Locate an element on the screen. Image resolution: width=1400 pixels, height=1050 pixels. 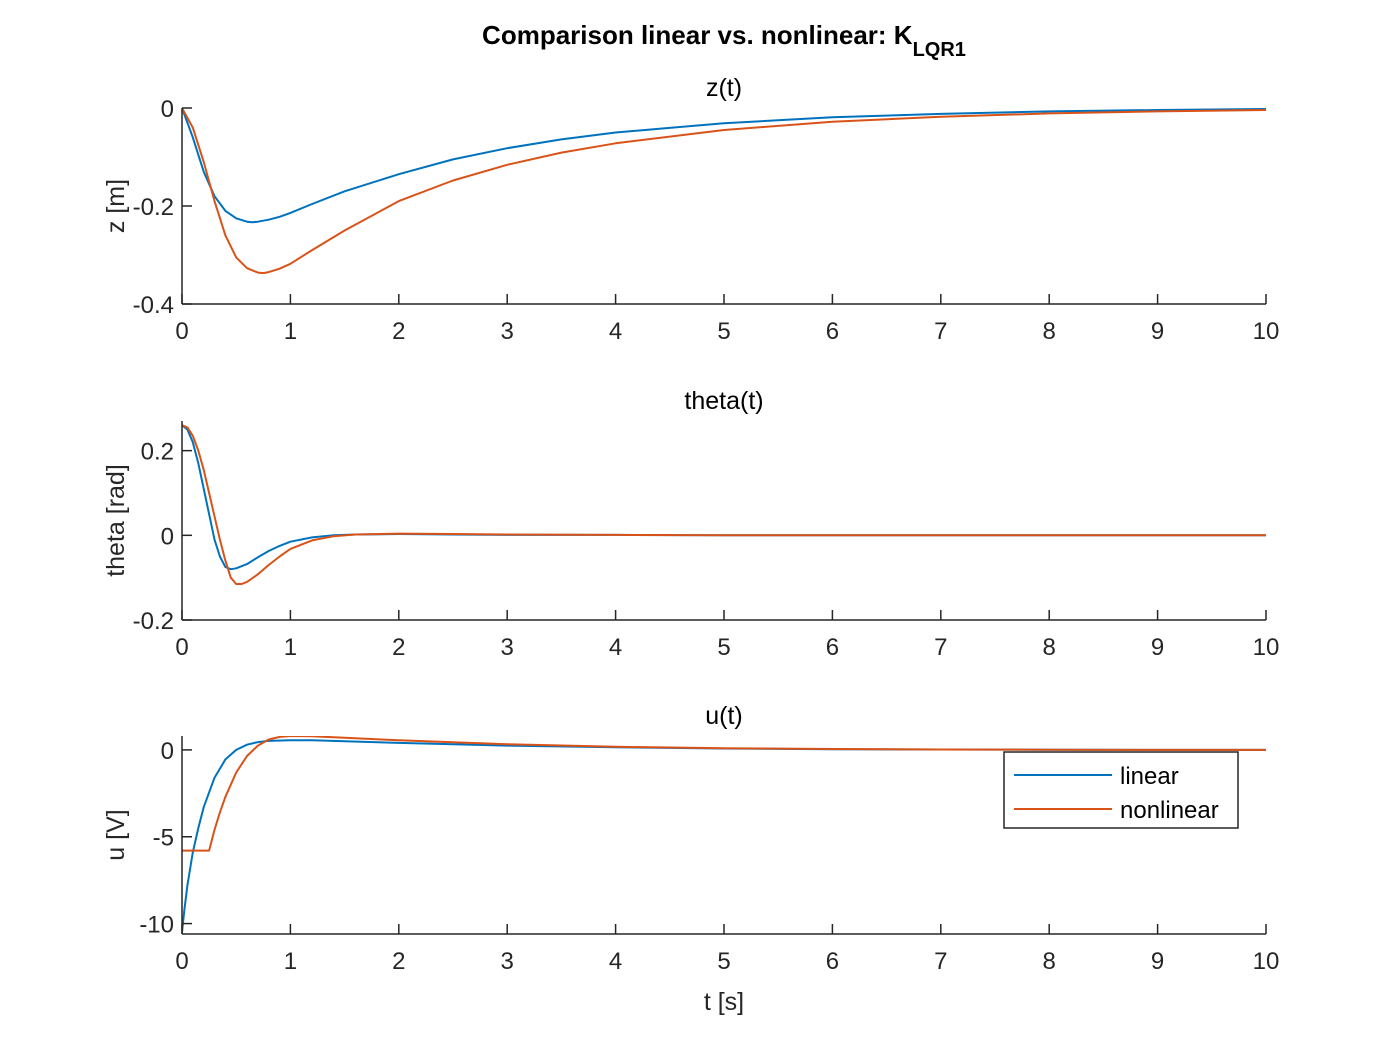
subplot-title: theta(t) is located at coordinates (723, 401).